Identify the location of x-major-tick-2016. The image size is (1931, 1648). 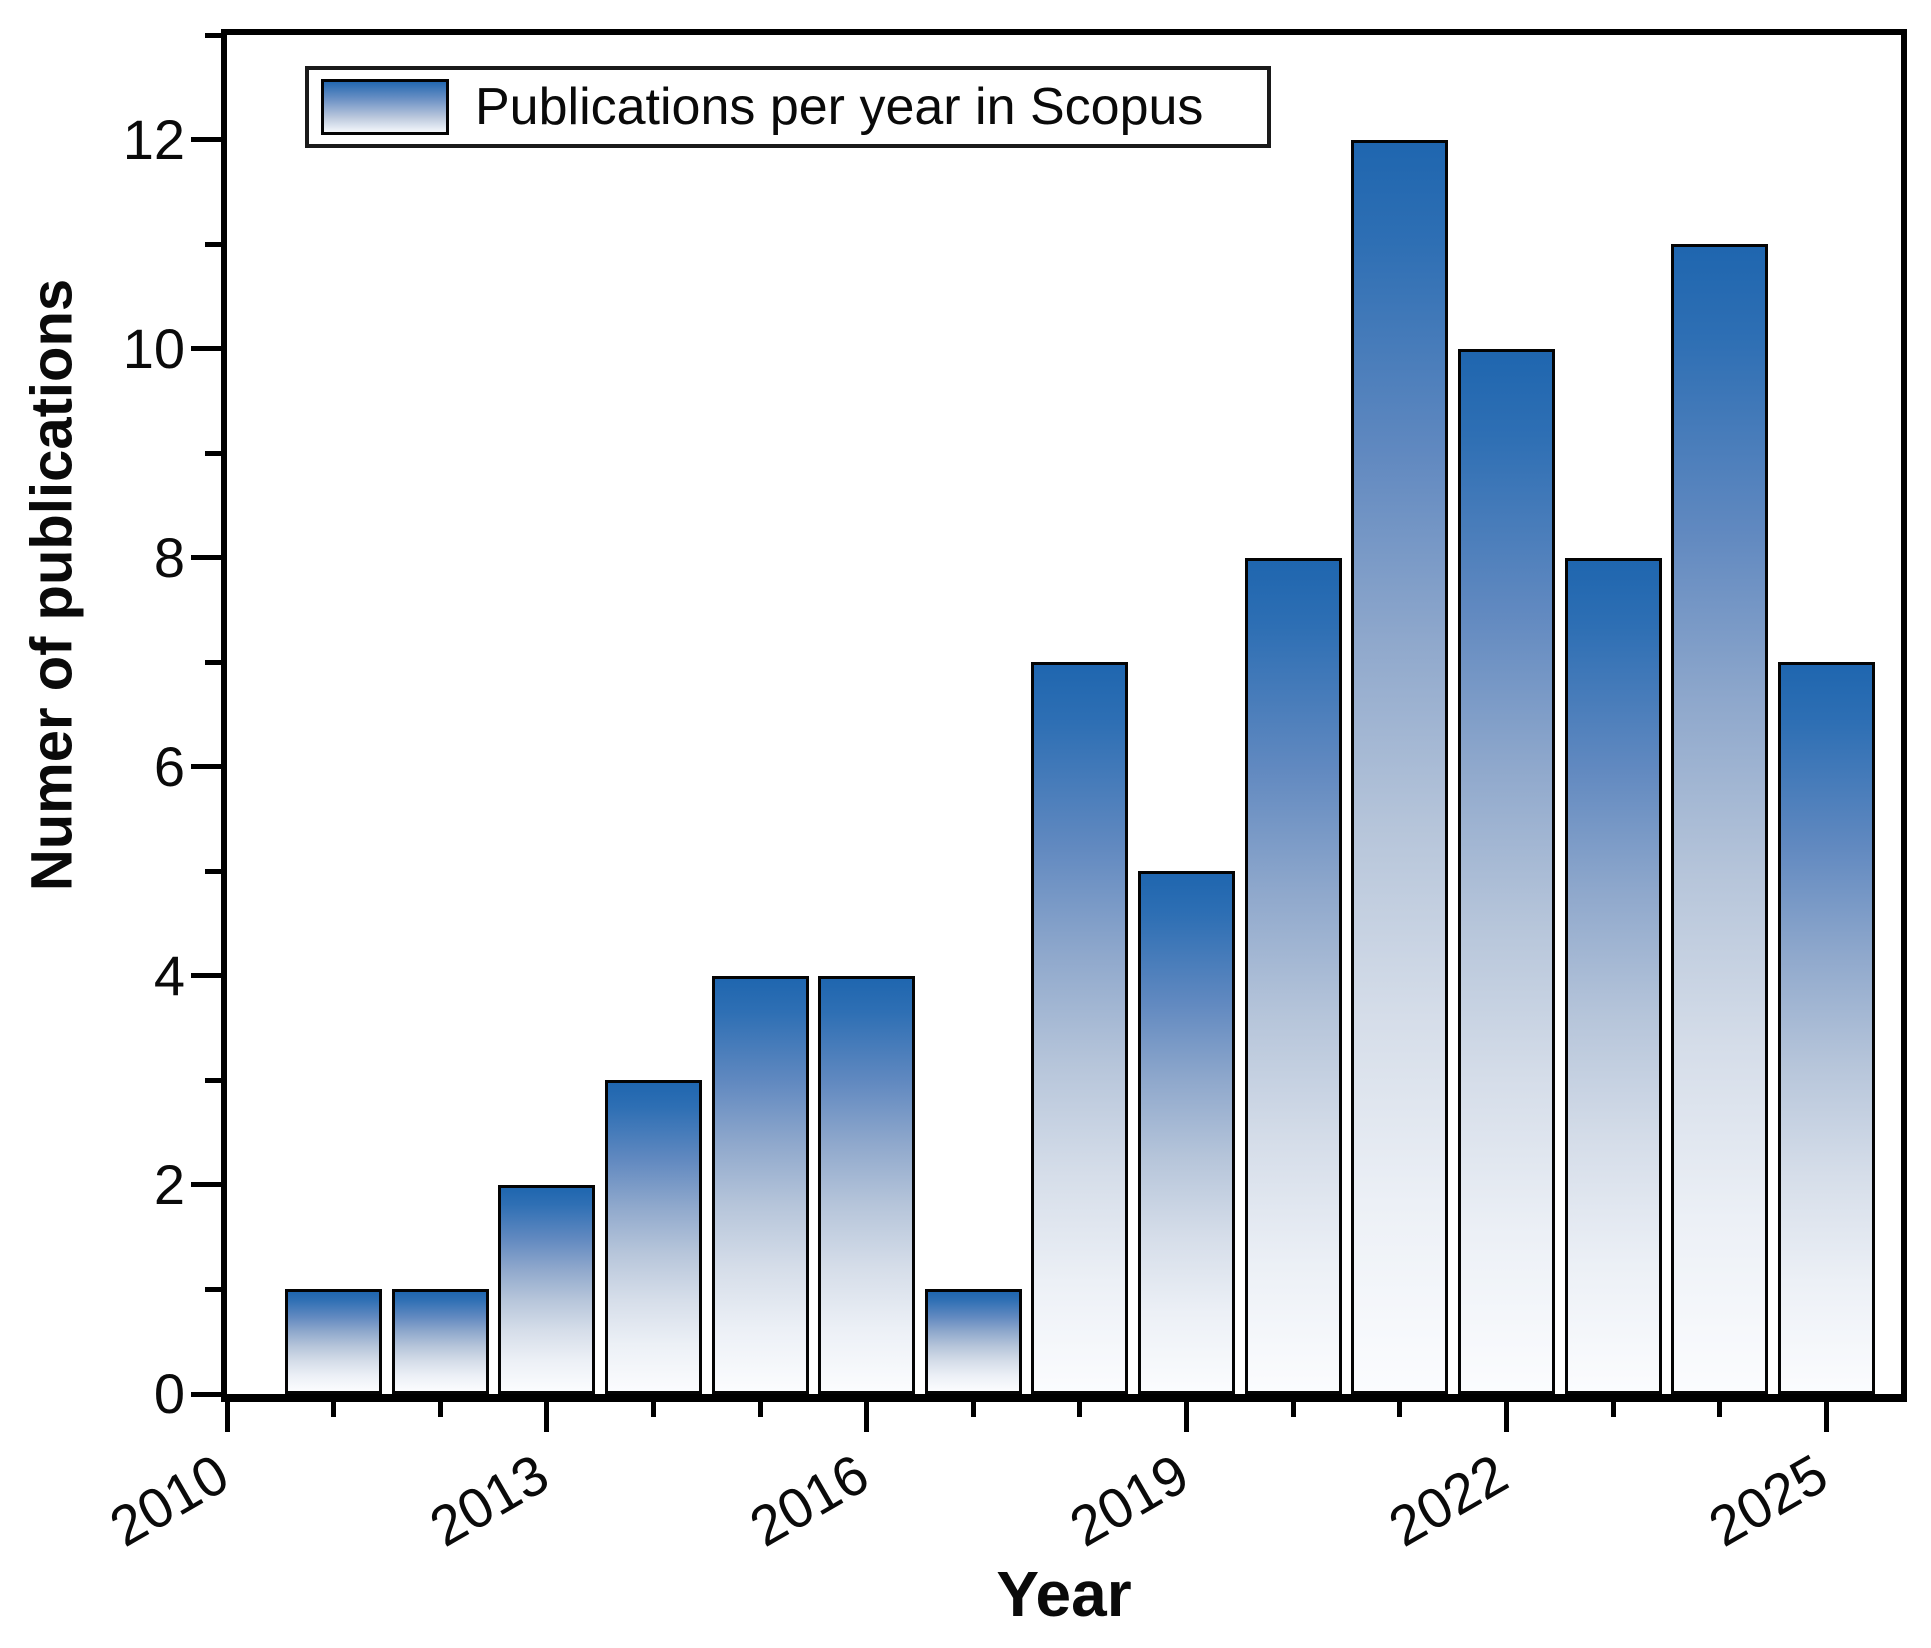
(866, 1417).